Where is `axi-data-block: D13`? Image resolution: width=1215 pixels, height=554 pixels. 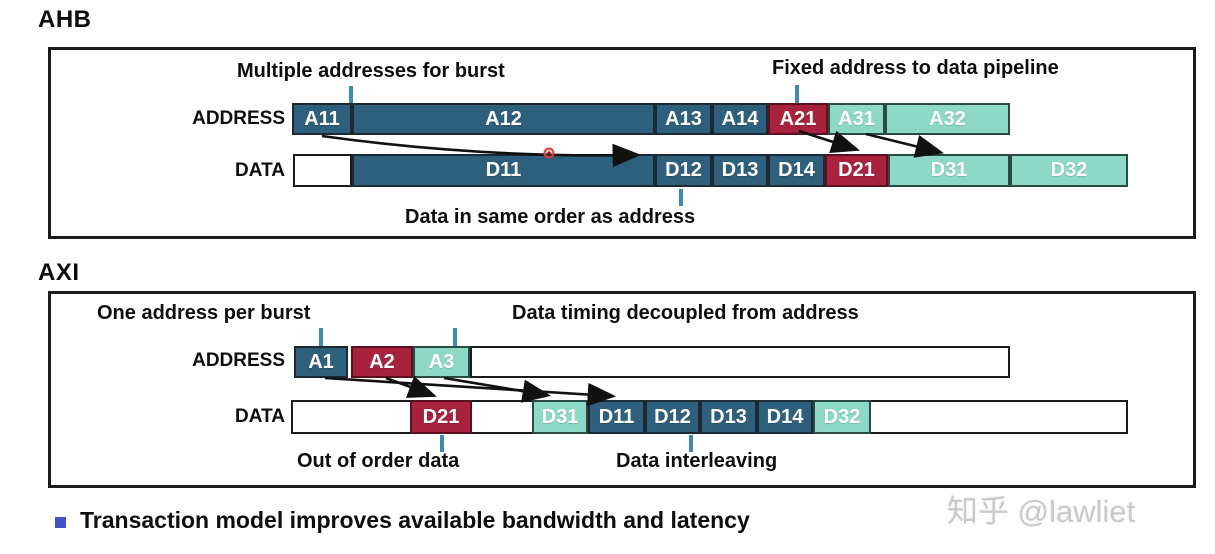
axi-data-block: D13 is located at coordinates (728, 417).